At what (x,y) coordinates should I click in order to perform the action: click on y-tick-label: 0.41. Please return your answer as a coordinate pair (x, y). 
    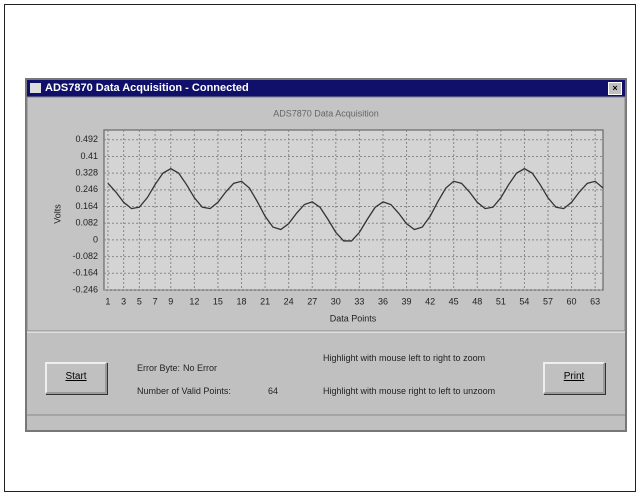
    Looking at the image, I should click on (89, 156).